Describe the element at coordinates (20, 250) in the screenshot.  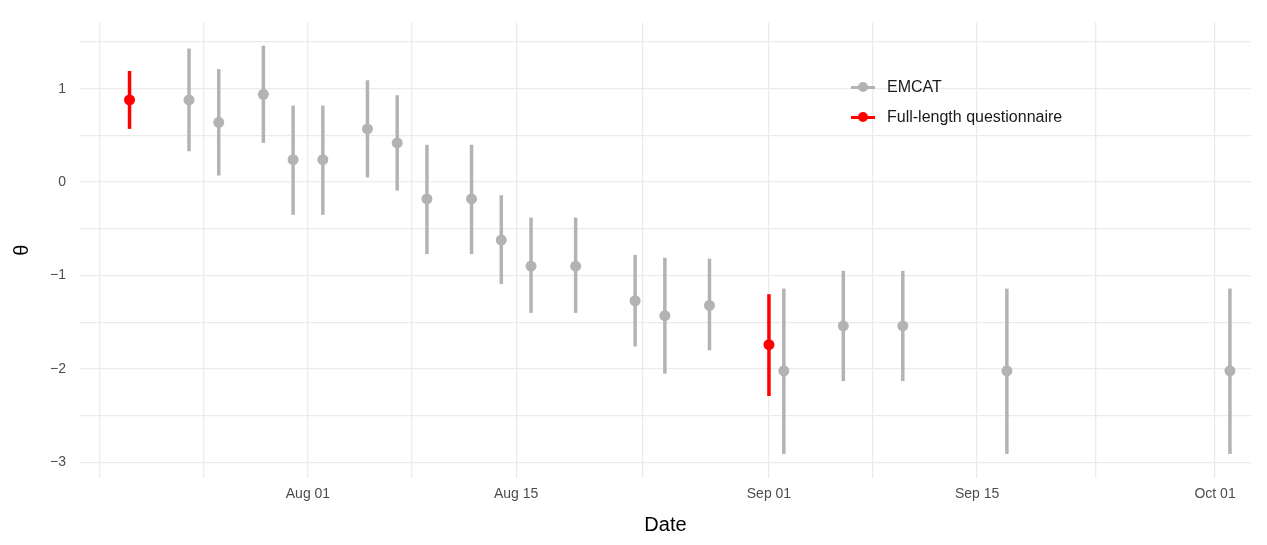
I see `y-axis-title: θ` at that location.